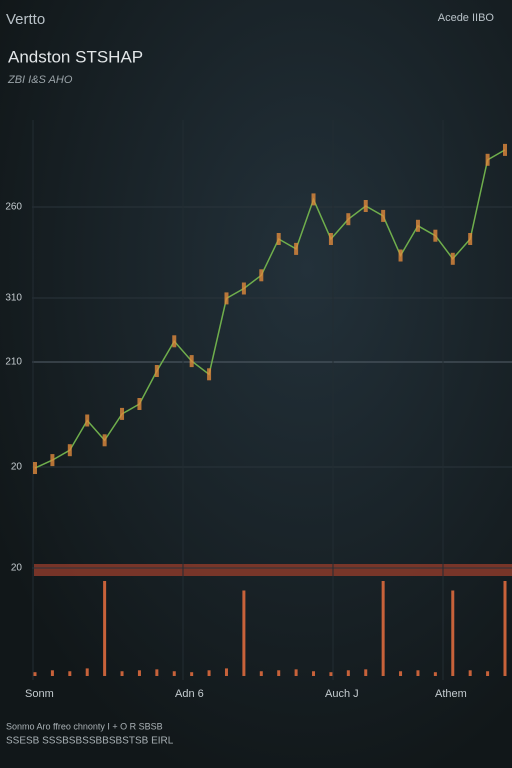 This screenshot has height=768, width=512. What do you see at coordinates (40, 80) in the screenshot?
I see `chart-subtitle: ZBI I&S AHO` at bounding box center [40, 80].